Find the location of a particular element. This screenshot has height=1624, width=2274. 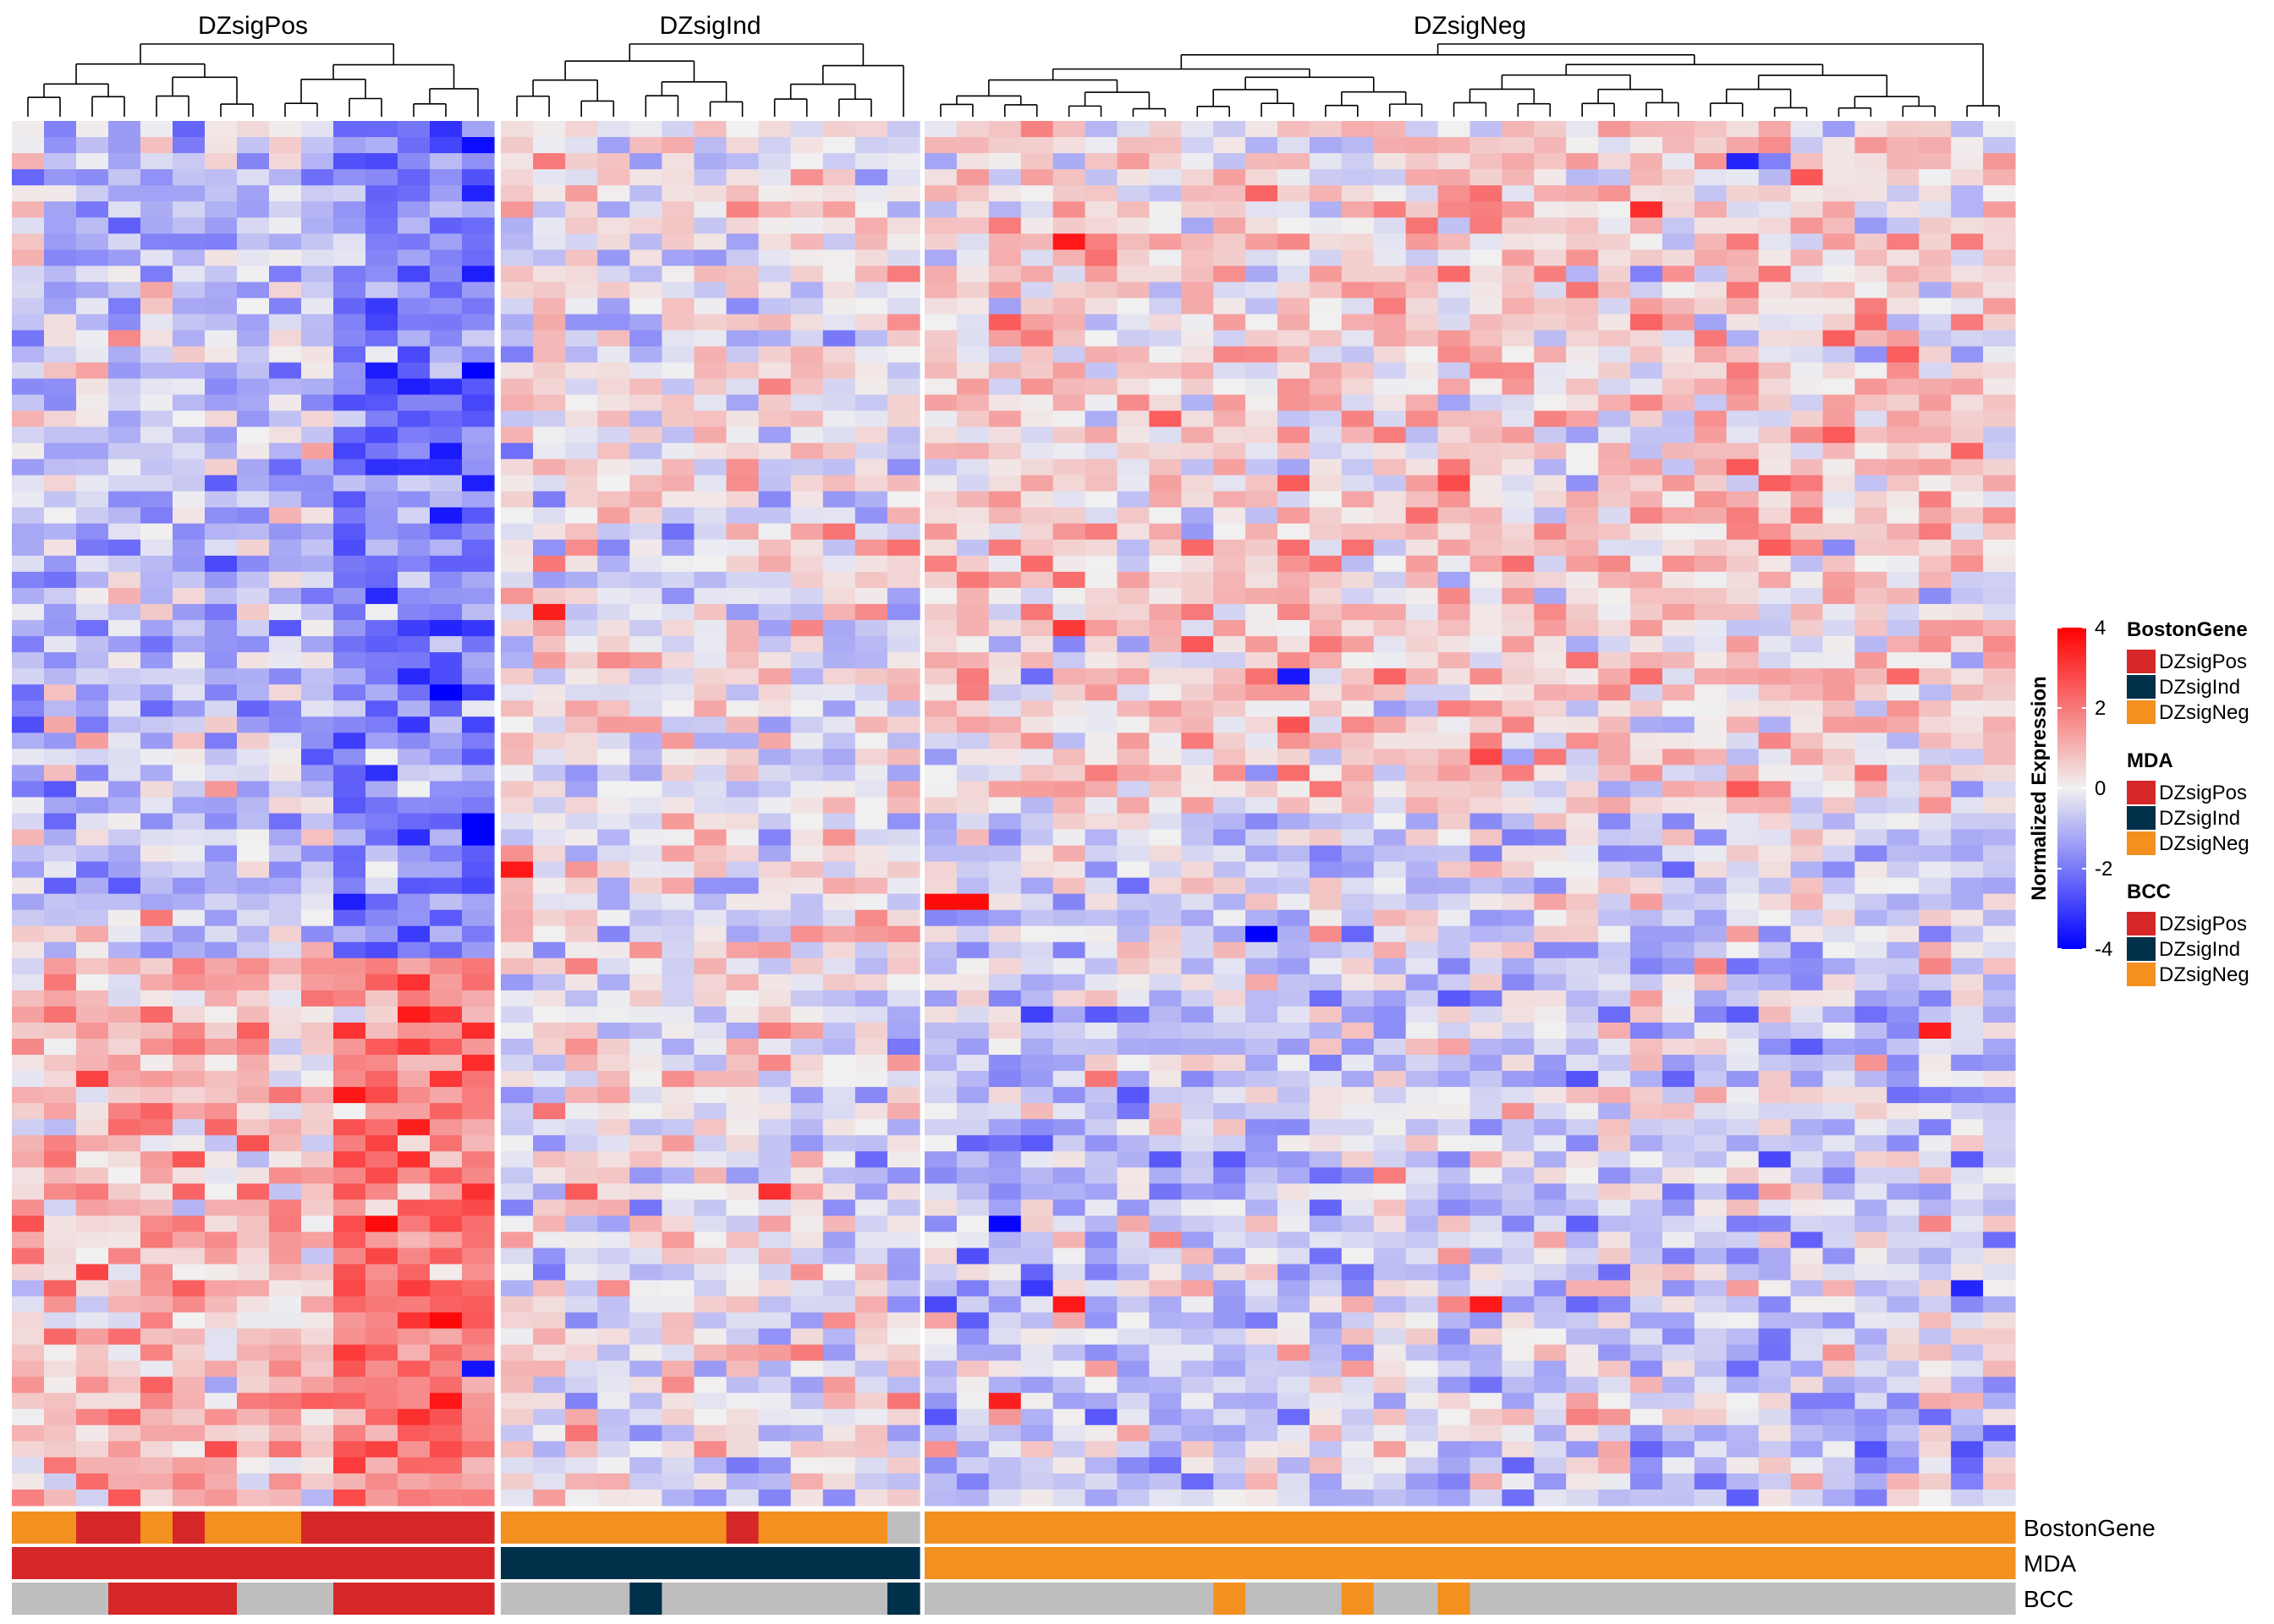

group-title: DZsigPos is located at coordinates (253, 26).